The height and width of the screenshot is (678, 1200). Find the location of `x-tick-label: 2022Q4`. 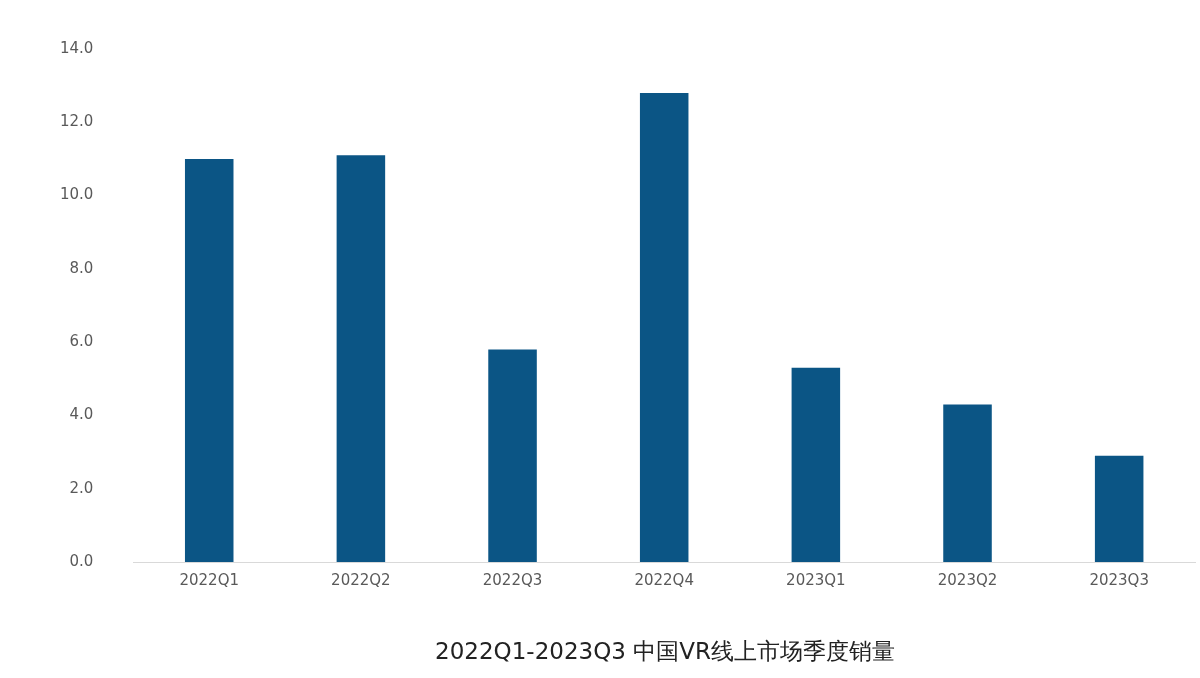

x-tick-label: 2022Q4 is located at coordinates (664, 579).